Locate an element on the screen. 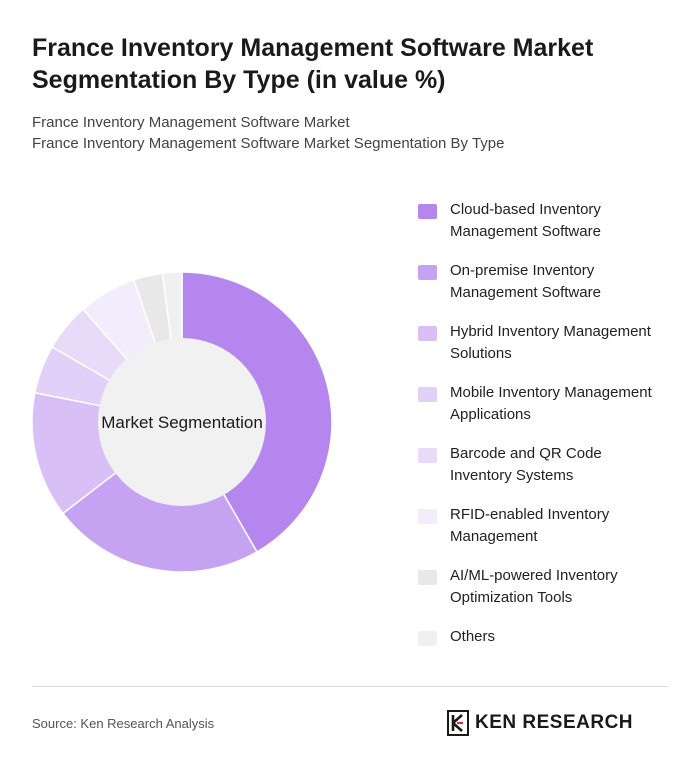  legend-label: On-premise Inventory is located at coordinates (522, 270).